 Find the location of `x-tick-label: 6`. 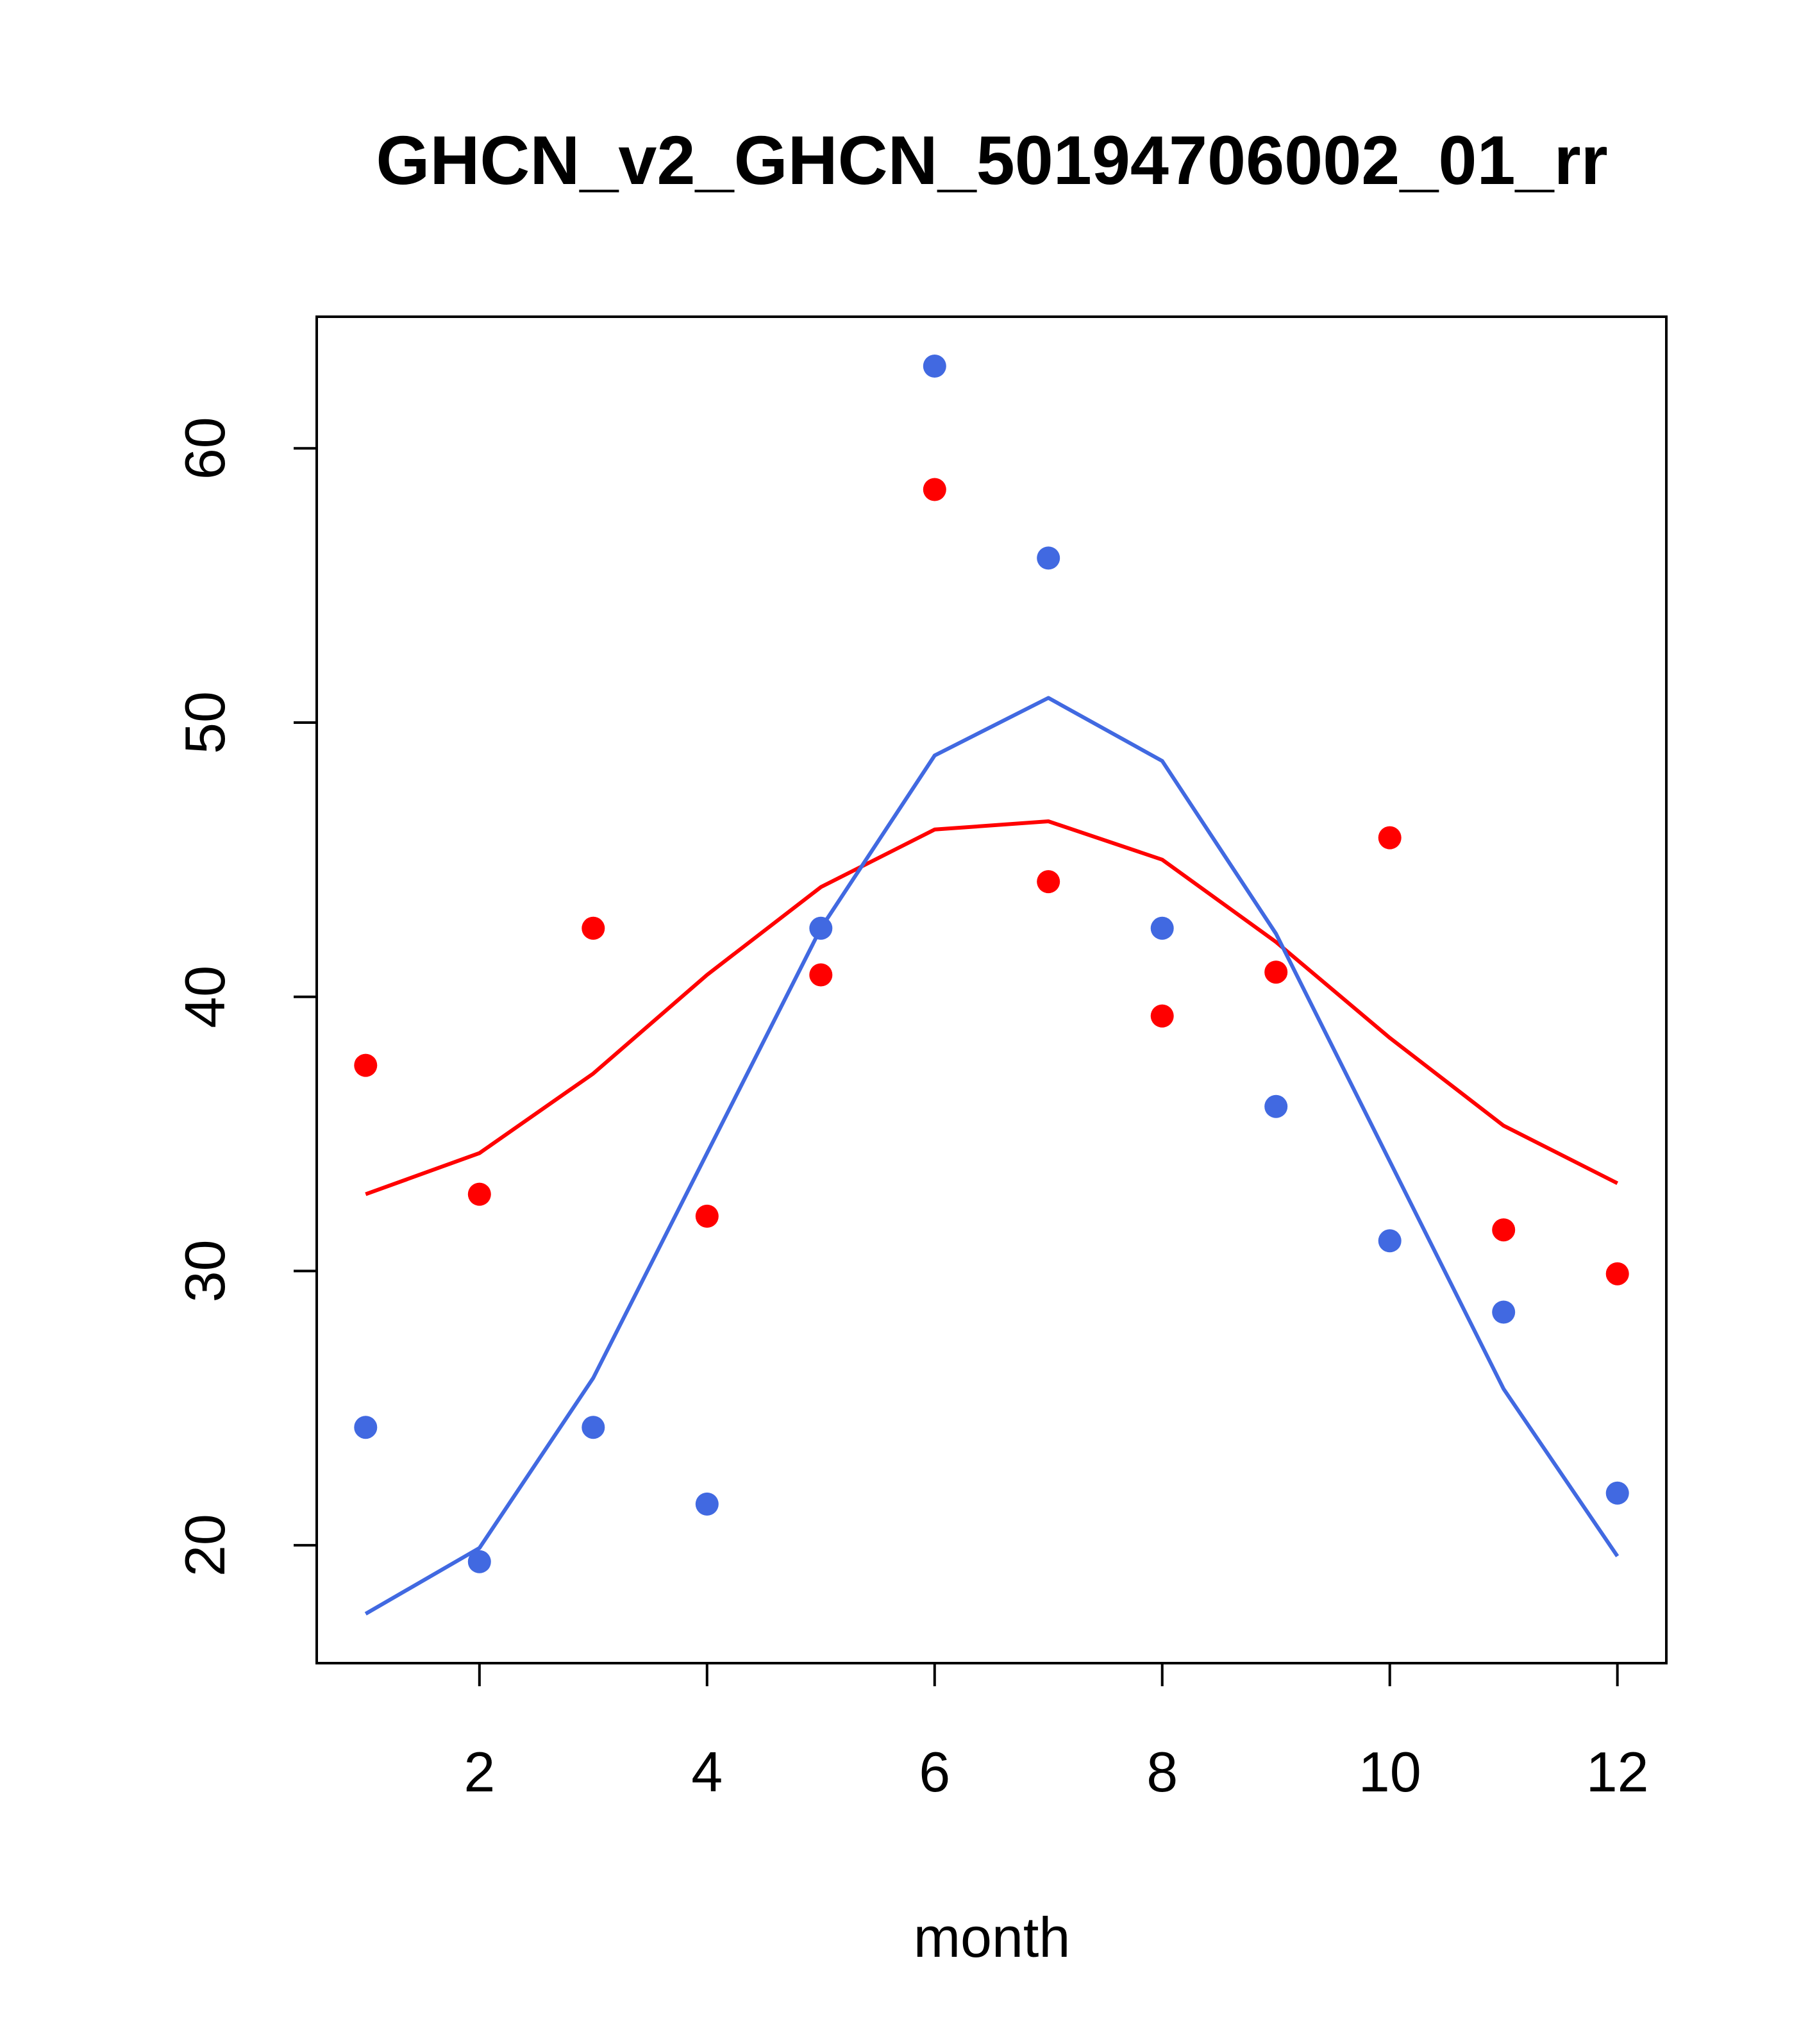

x-tick-label: 6 is located at coordinates (935, 1772).